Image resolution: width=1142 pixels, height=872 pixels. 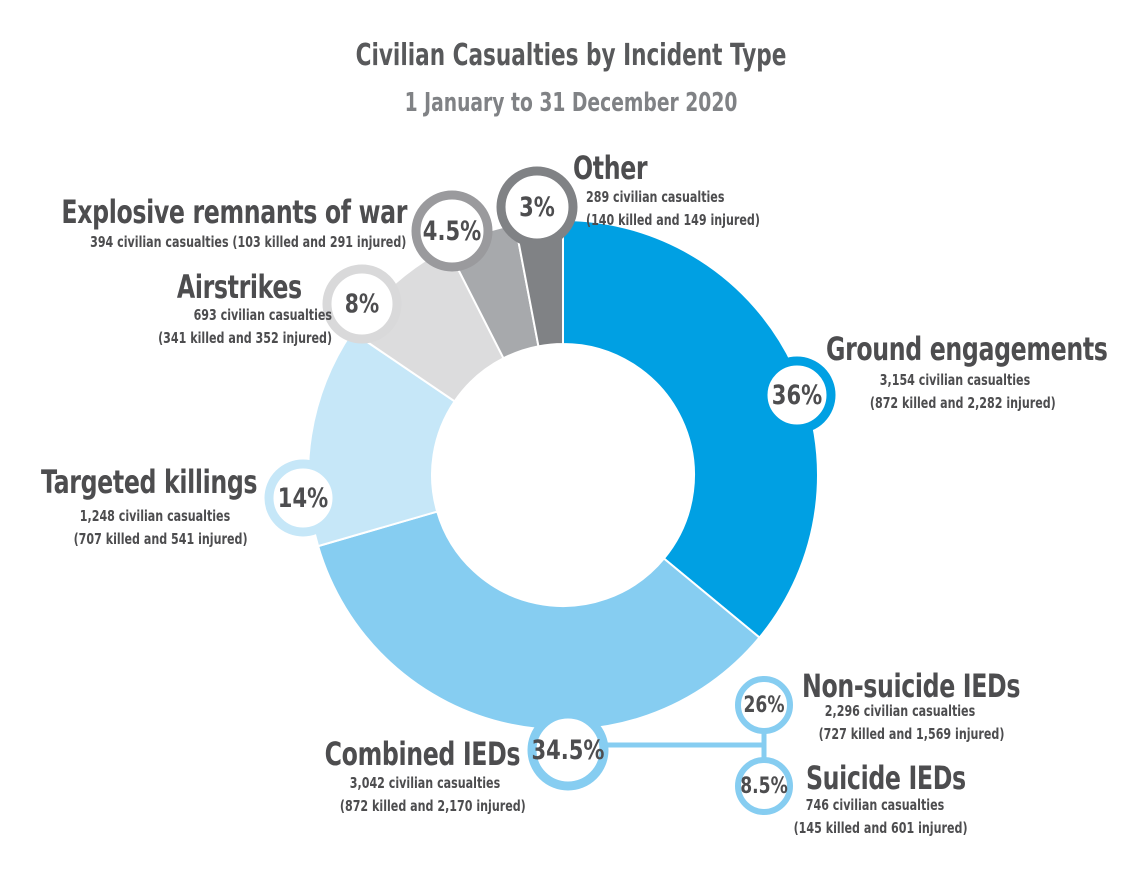 I want to click on badge-nonsuicide: 26%, so click(x=764, y=705).